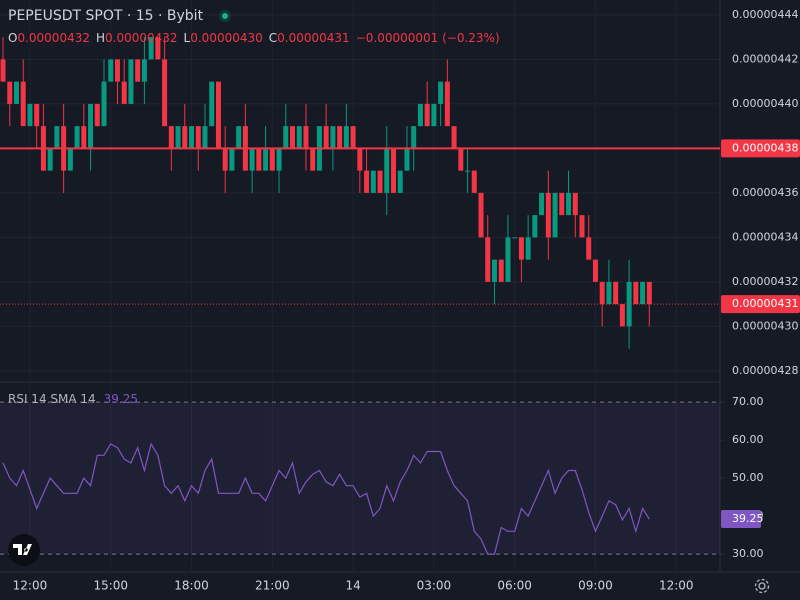  Describe the element at coordinates (434, 586) in the screenshot. I see `time-tick-label: 03:00` at that location.